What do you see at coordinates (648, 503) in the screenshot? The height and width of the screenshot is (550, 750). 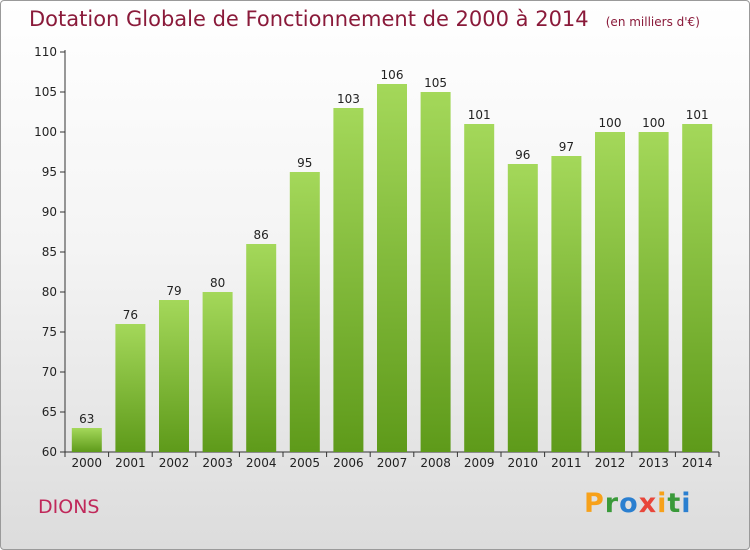 I see `logo-letter: x` at bounding box center [648, 503].